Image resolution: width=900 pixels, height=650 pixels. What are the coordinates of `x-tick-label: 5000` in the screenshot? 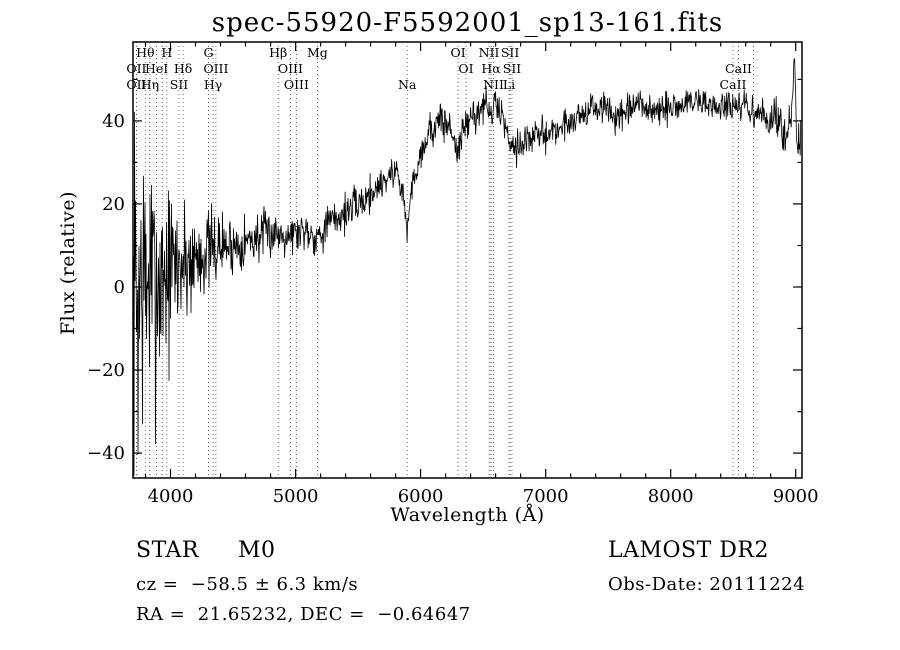 It's located at (296, 496).